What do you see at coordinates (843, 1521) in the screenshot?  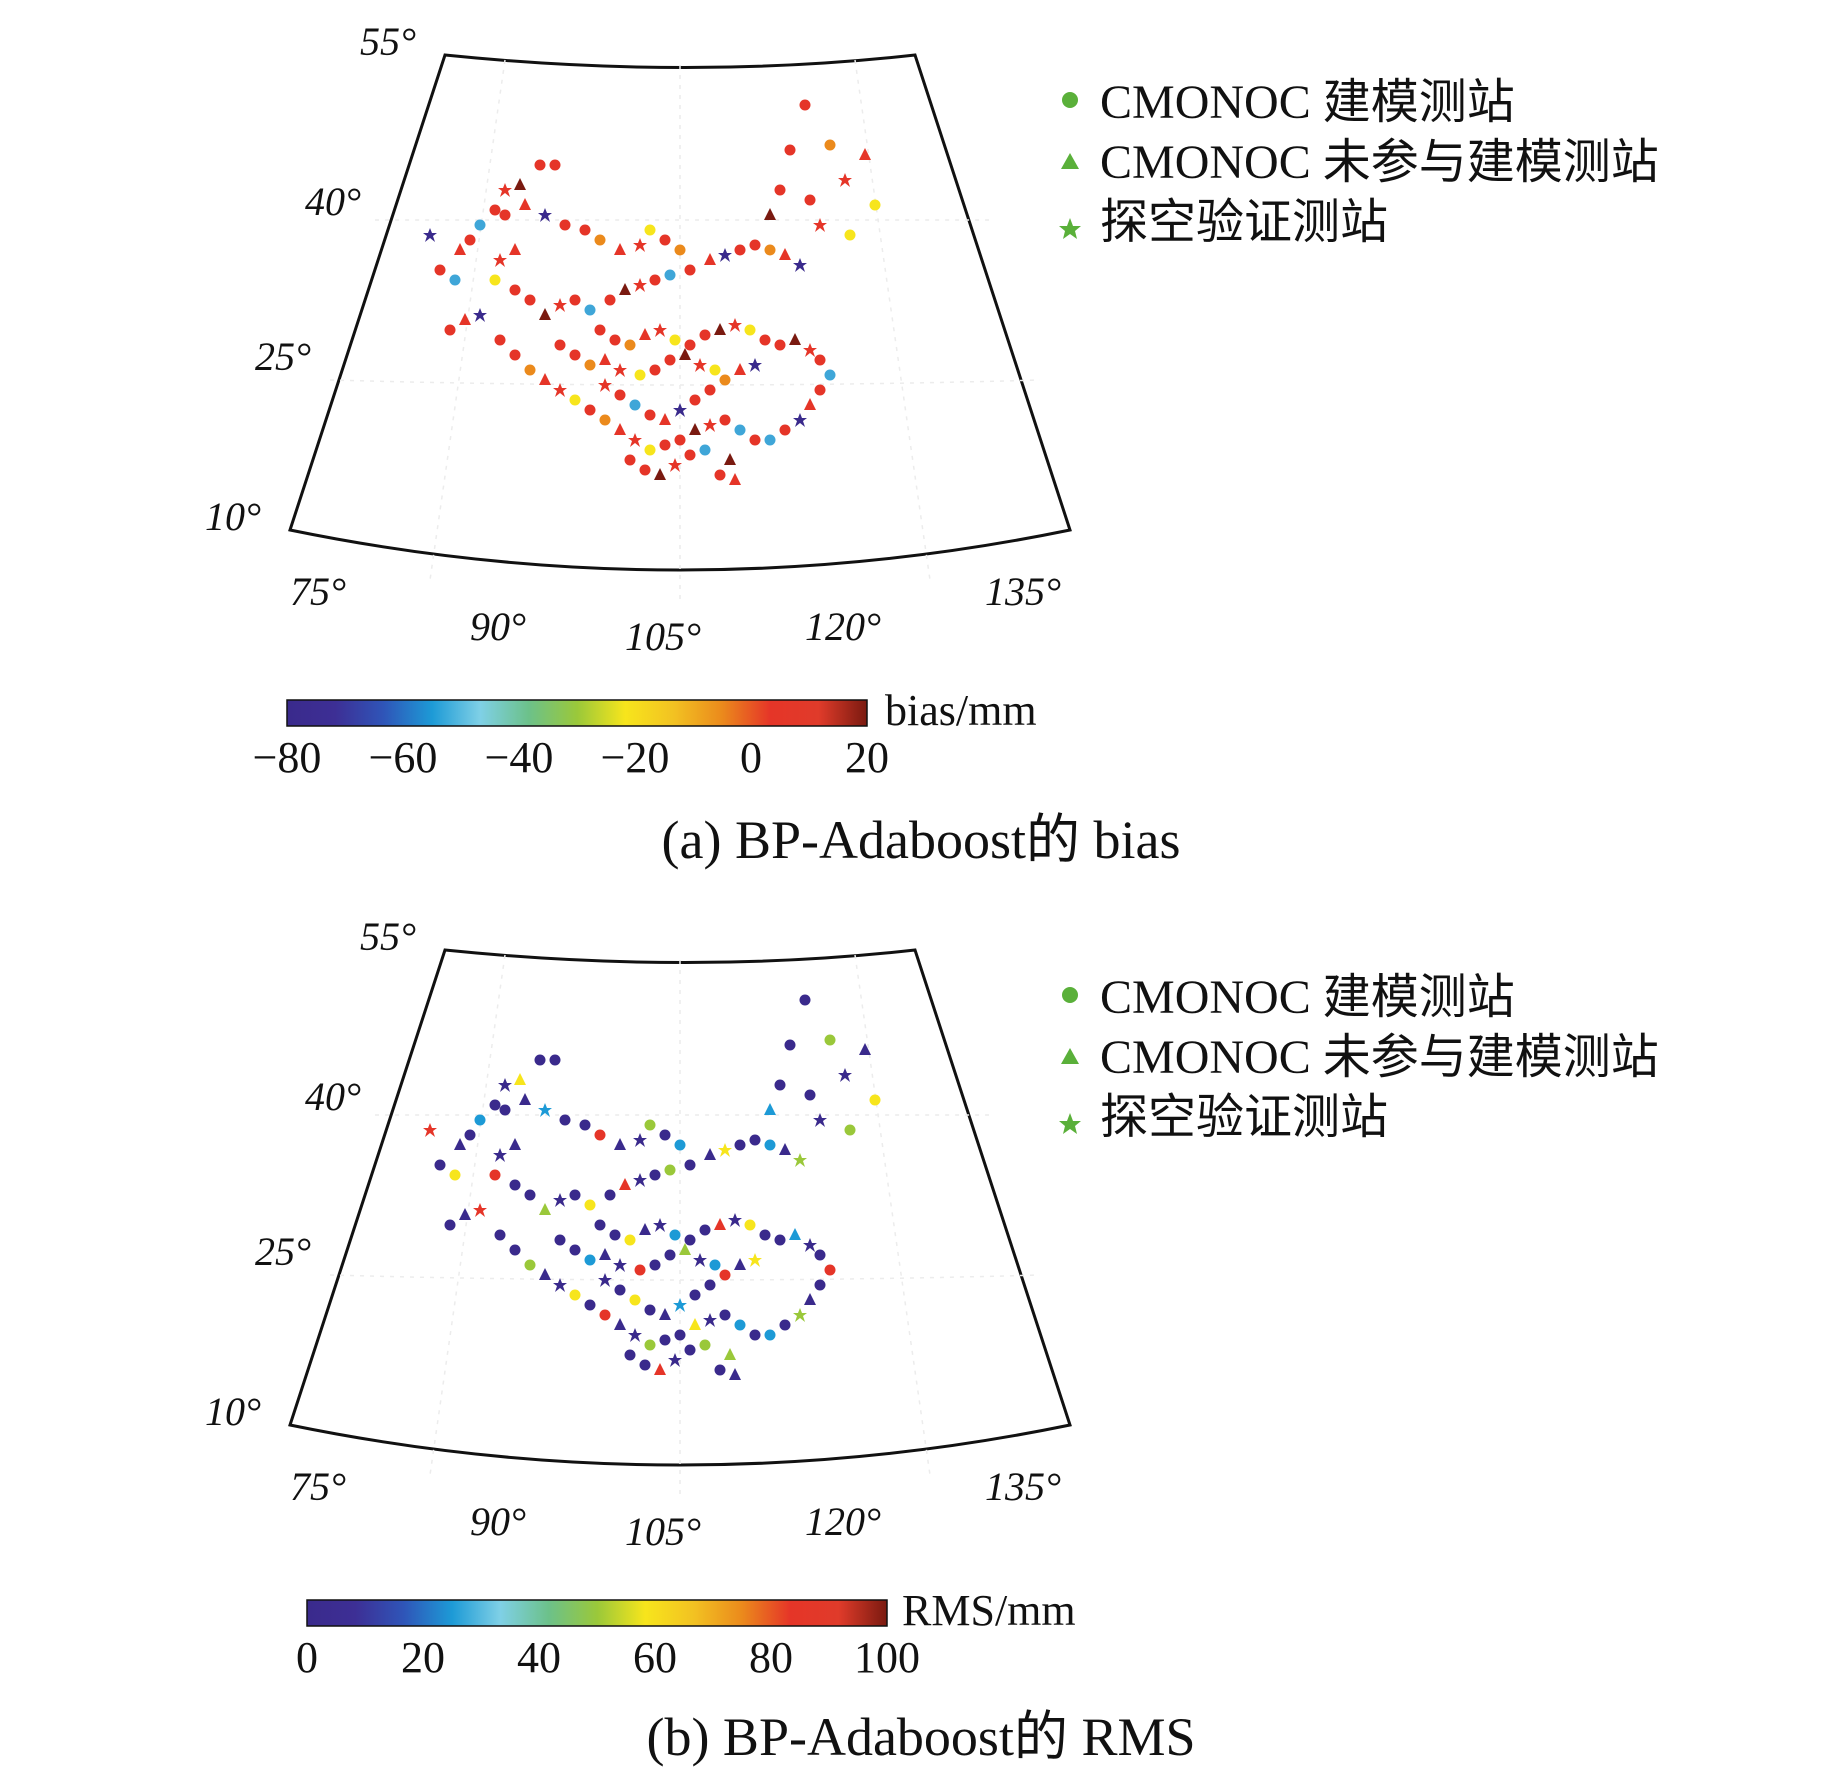 I see `lon-label-120: 120°` at bounding box center [843, 1521].